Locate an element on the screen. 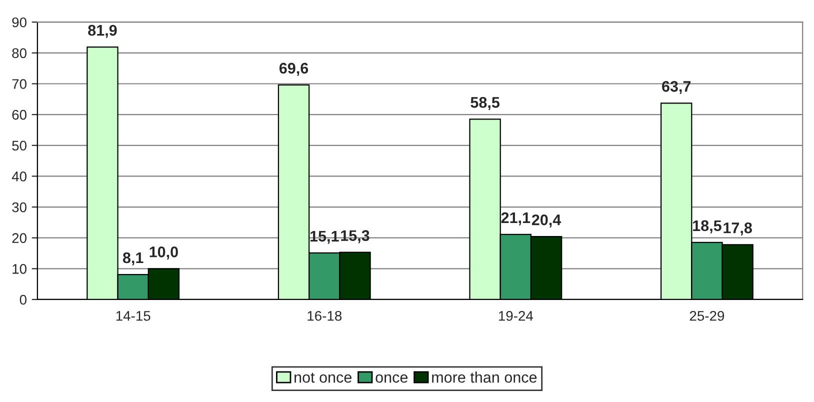 The height and width of the screenshot is (402, 814). y-tick-label: 40 is located at coordinates (19, 177).